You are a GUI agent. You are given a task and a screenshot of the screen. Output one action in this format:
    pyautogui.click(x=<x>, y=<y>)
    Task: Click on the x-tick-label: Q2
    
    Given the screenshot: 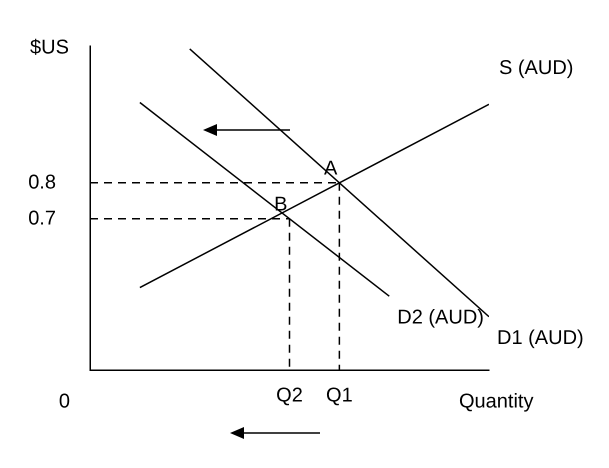 What is the action you would take?
    pyautogui.click(x=289, y=395)
    